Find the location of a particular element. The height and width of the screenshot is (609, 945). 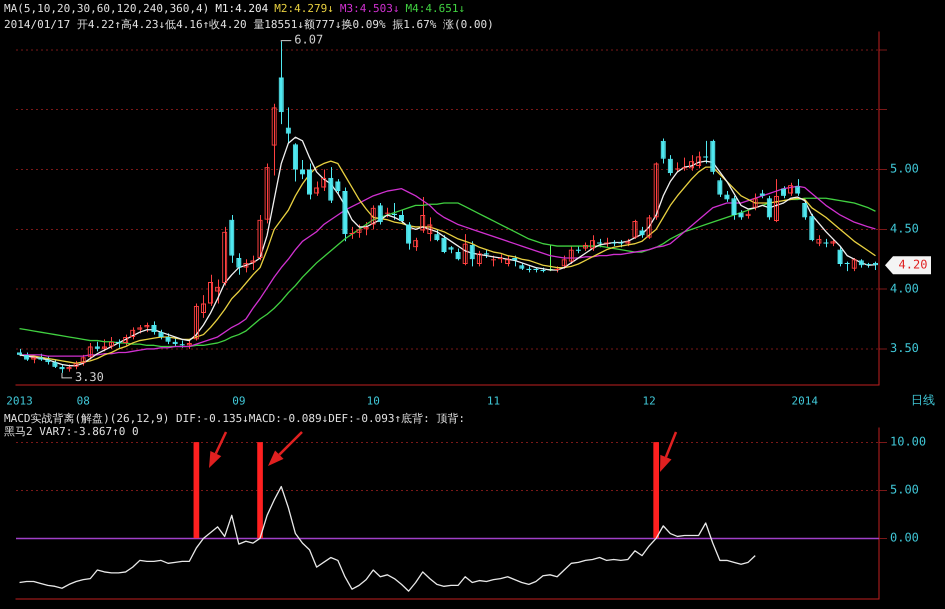

text: 日线 is located at coordinates (923, 400).